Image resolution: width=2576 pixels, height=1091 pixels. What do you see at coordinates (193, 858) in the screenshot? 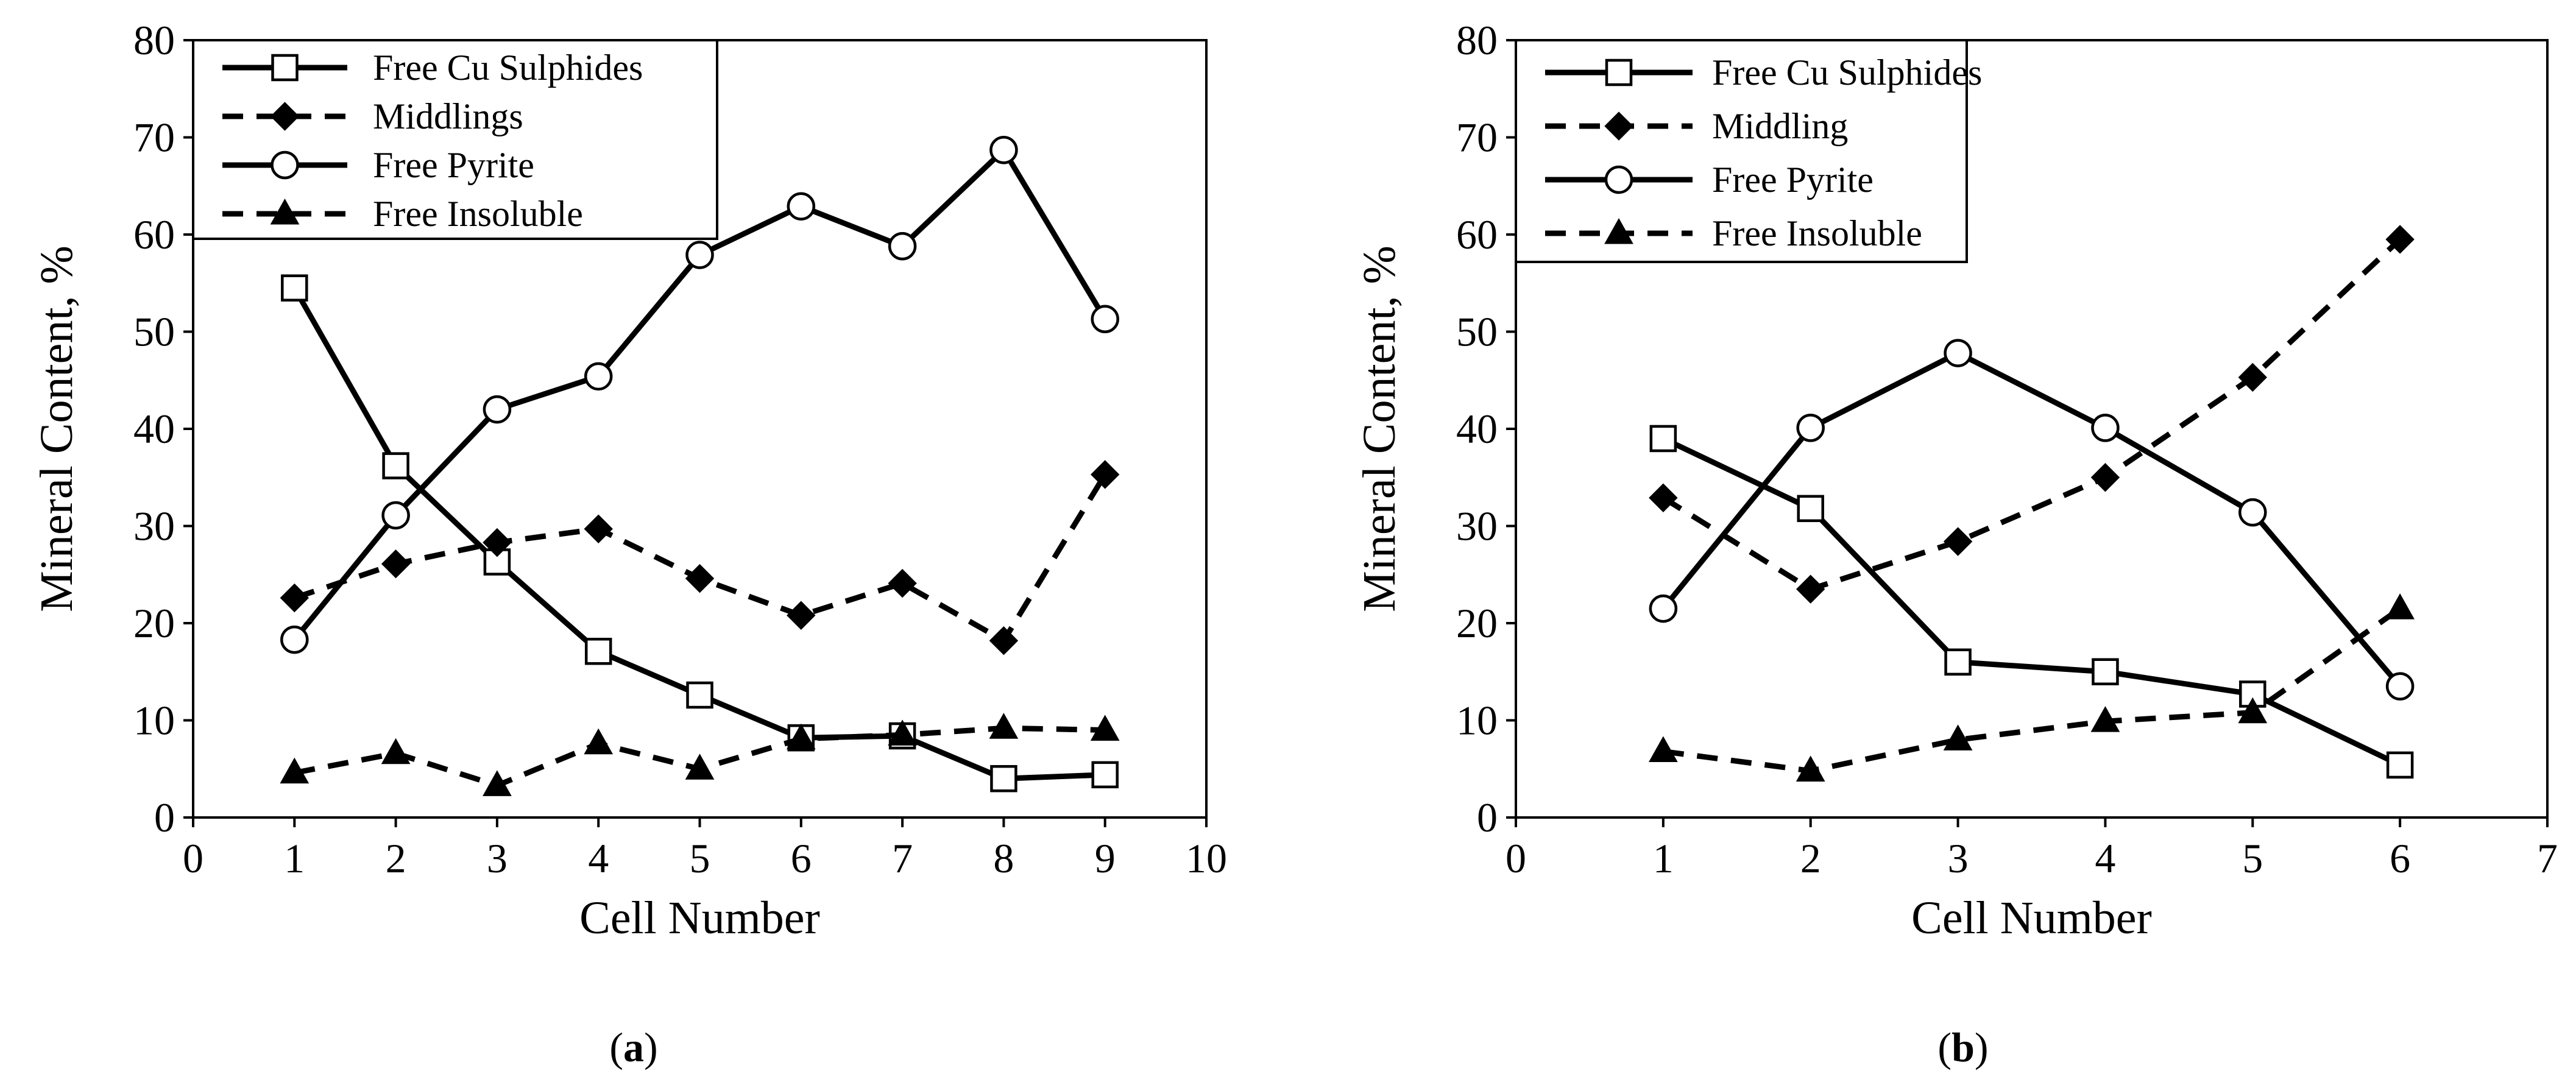
I see `x-tick-label-a: 0` at bounding box center [193, 858].